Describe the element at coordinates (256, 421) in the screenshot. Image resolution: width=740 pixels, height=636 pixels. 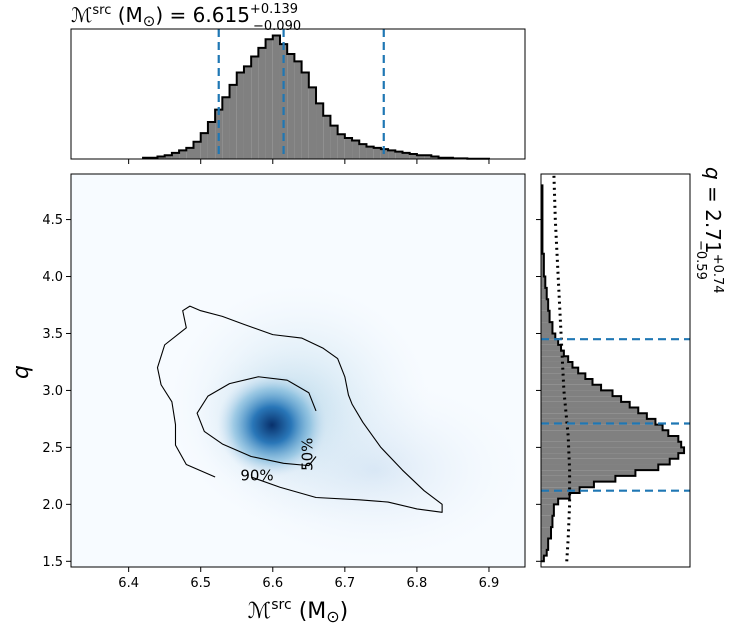
I see `contour-line-50pct` at that location.